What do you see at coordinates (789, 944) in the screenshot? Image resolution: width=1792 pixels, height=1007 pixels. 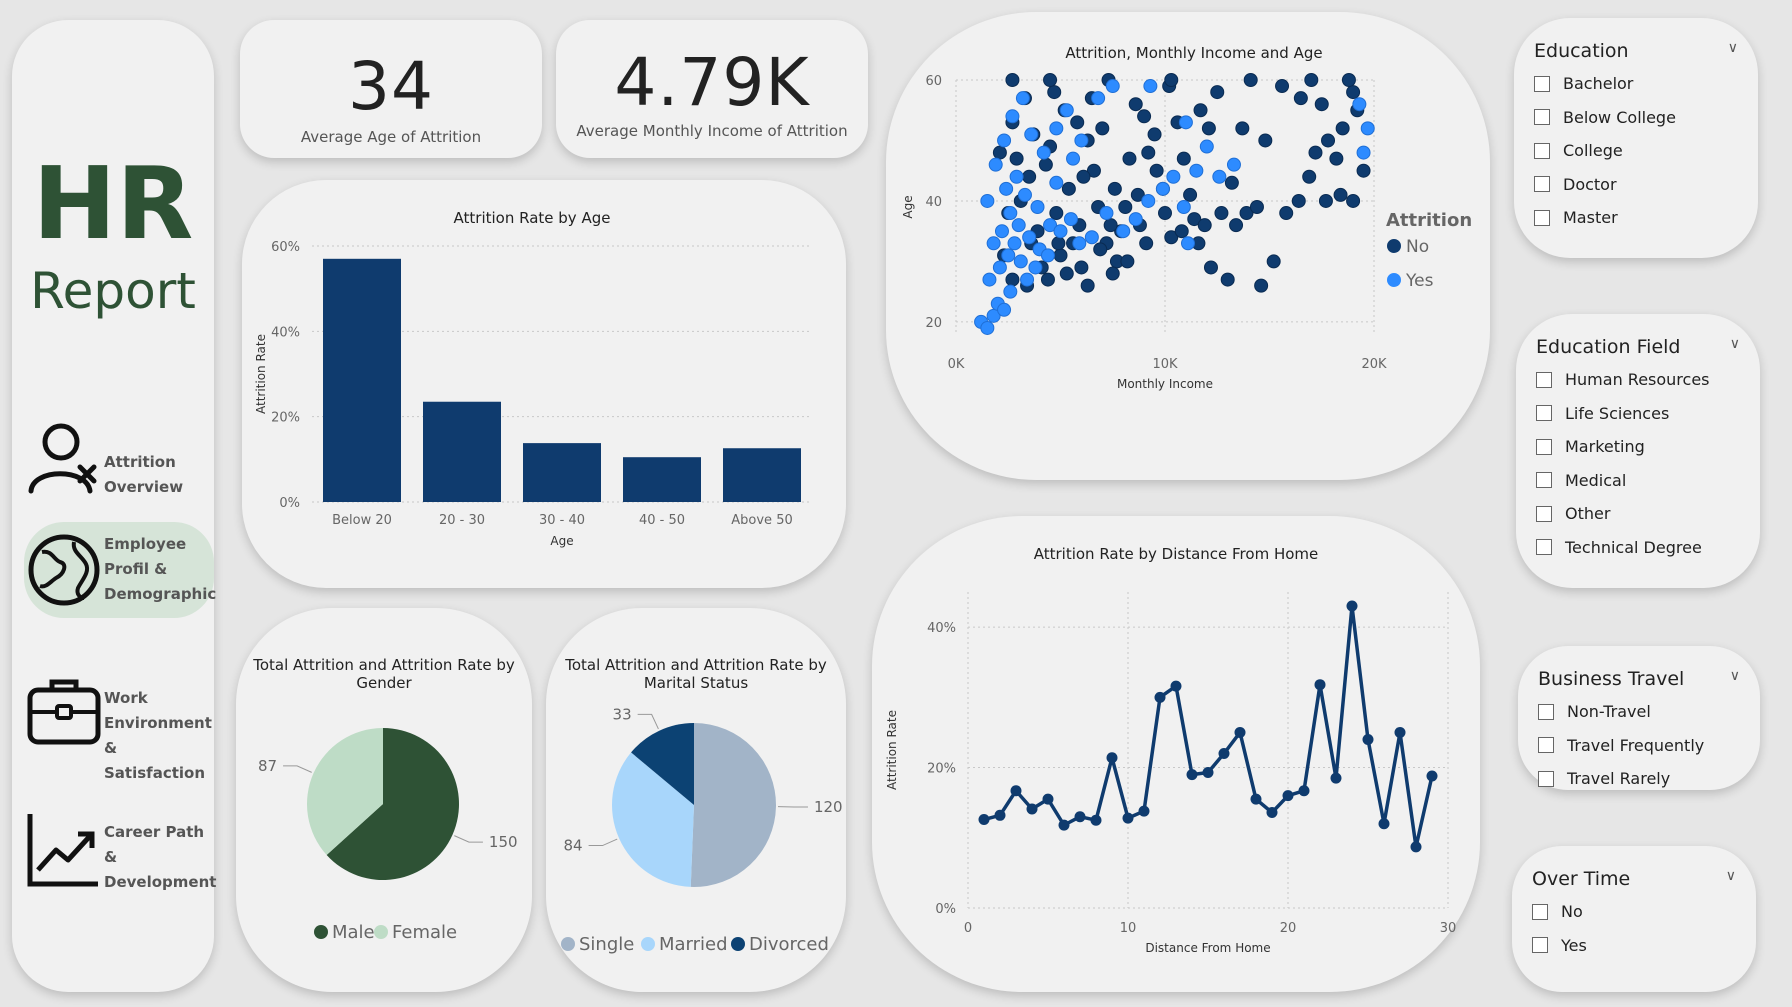 I see `legend-label: Divorced` at bounding box center [789, 944].